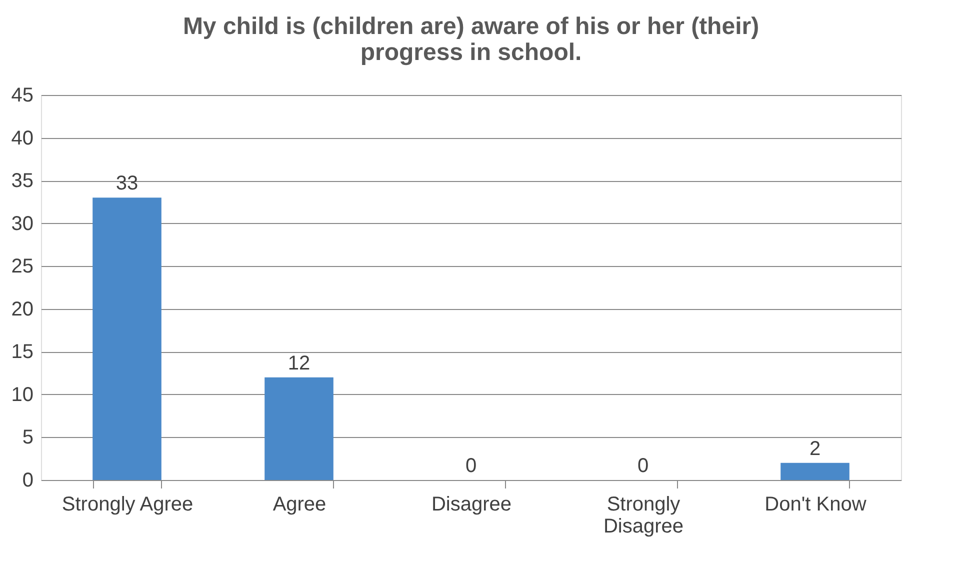  I want to click on x-tick-label: Don't Know, so click(815, 505).